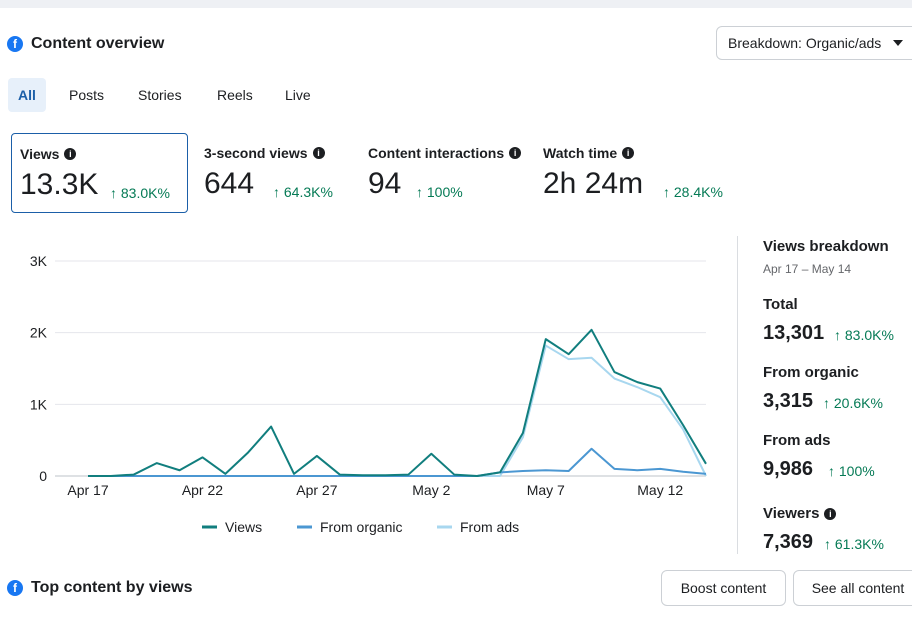 The image size is (912, 617). I want to click on metric-label-row: 3-second views i, so click(264, 153).